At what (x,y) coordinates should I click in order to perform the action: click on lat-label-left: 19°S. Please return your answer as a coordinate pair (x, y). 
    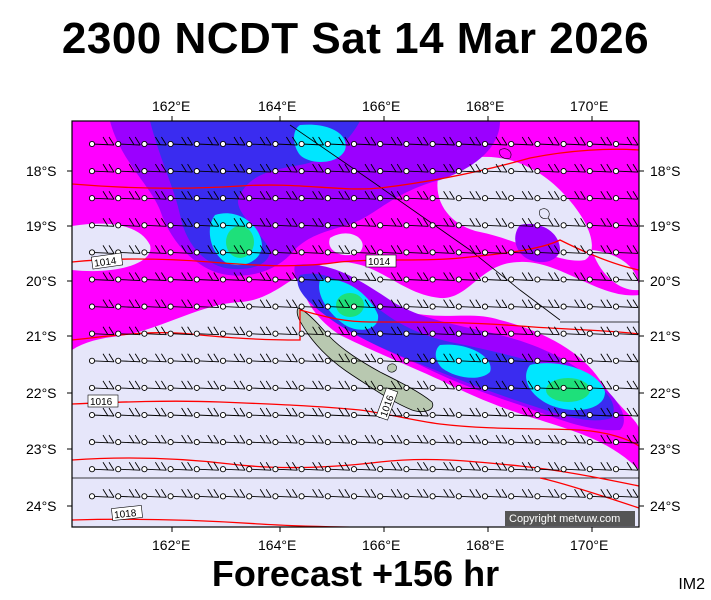
    Looking at the image, I should click on (41, 226).